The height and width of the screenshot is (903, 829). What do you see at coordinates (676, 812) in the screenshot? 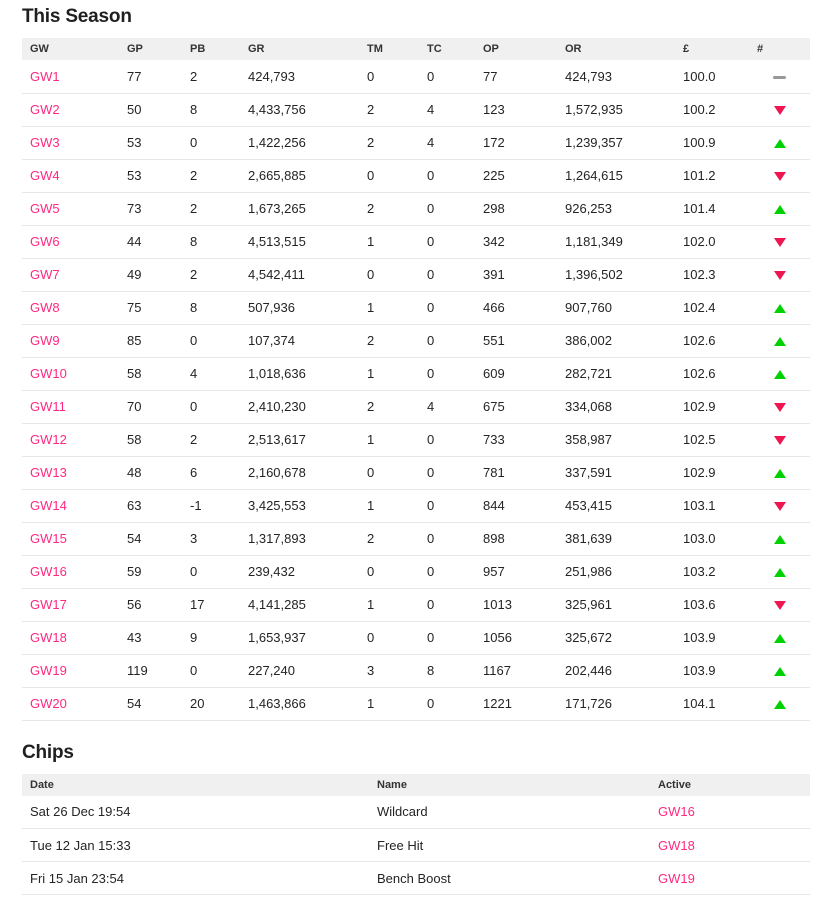
I see `chip-active-gameweek-link: GW16` at bounding box center [676, 812].